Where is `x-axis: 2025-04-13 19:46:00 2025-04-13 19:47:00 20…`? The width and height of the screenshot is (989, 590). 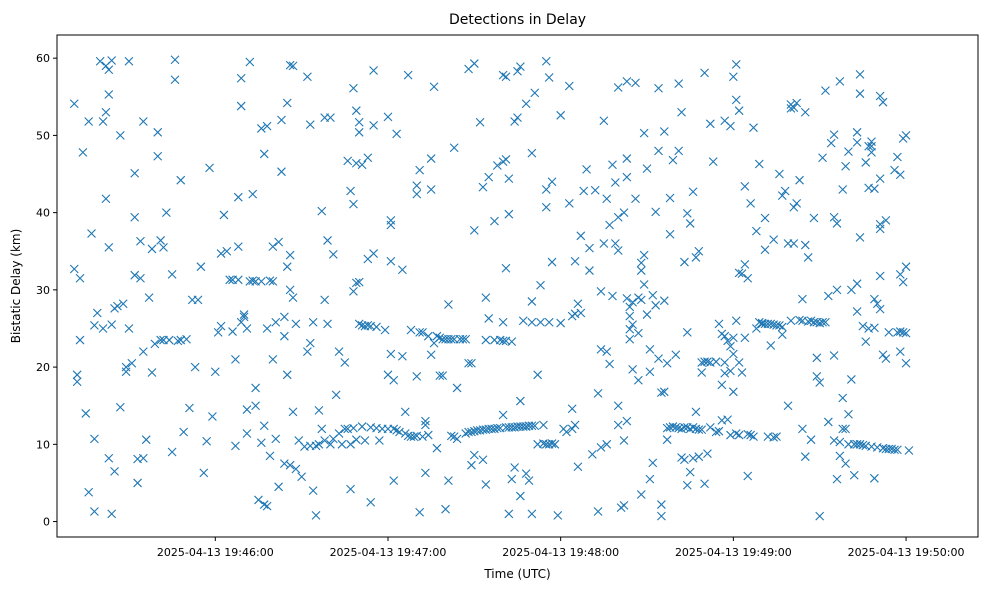
x-axis: 2025-04-13 19:46:00 2025-04-13 19:47:00 20… is located at coordinates (561, 548).